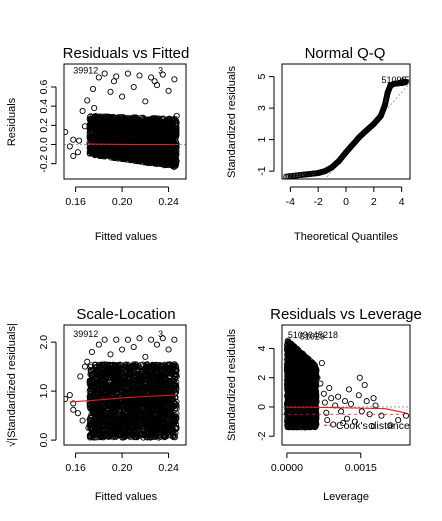 This screenshot has height=521, width=442. I want to click on point-label: 51096, so click(393, 80).